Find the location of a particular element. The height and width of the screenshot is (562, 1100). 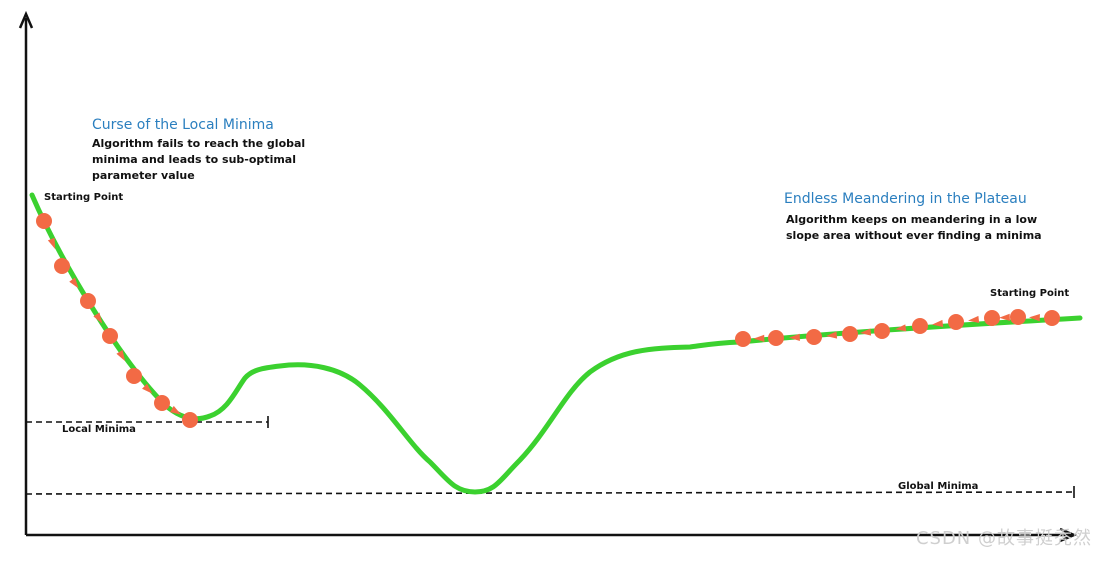

global-minima-label: Global Minima is located at coordinates (938, 486).